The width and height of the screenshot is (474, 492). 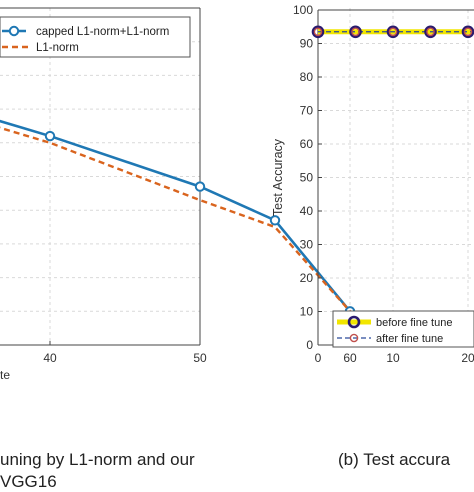 I want to click on caption-left-line-1: uning by L1-norm and our, so click(x=97, y=459).